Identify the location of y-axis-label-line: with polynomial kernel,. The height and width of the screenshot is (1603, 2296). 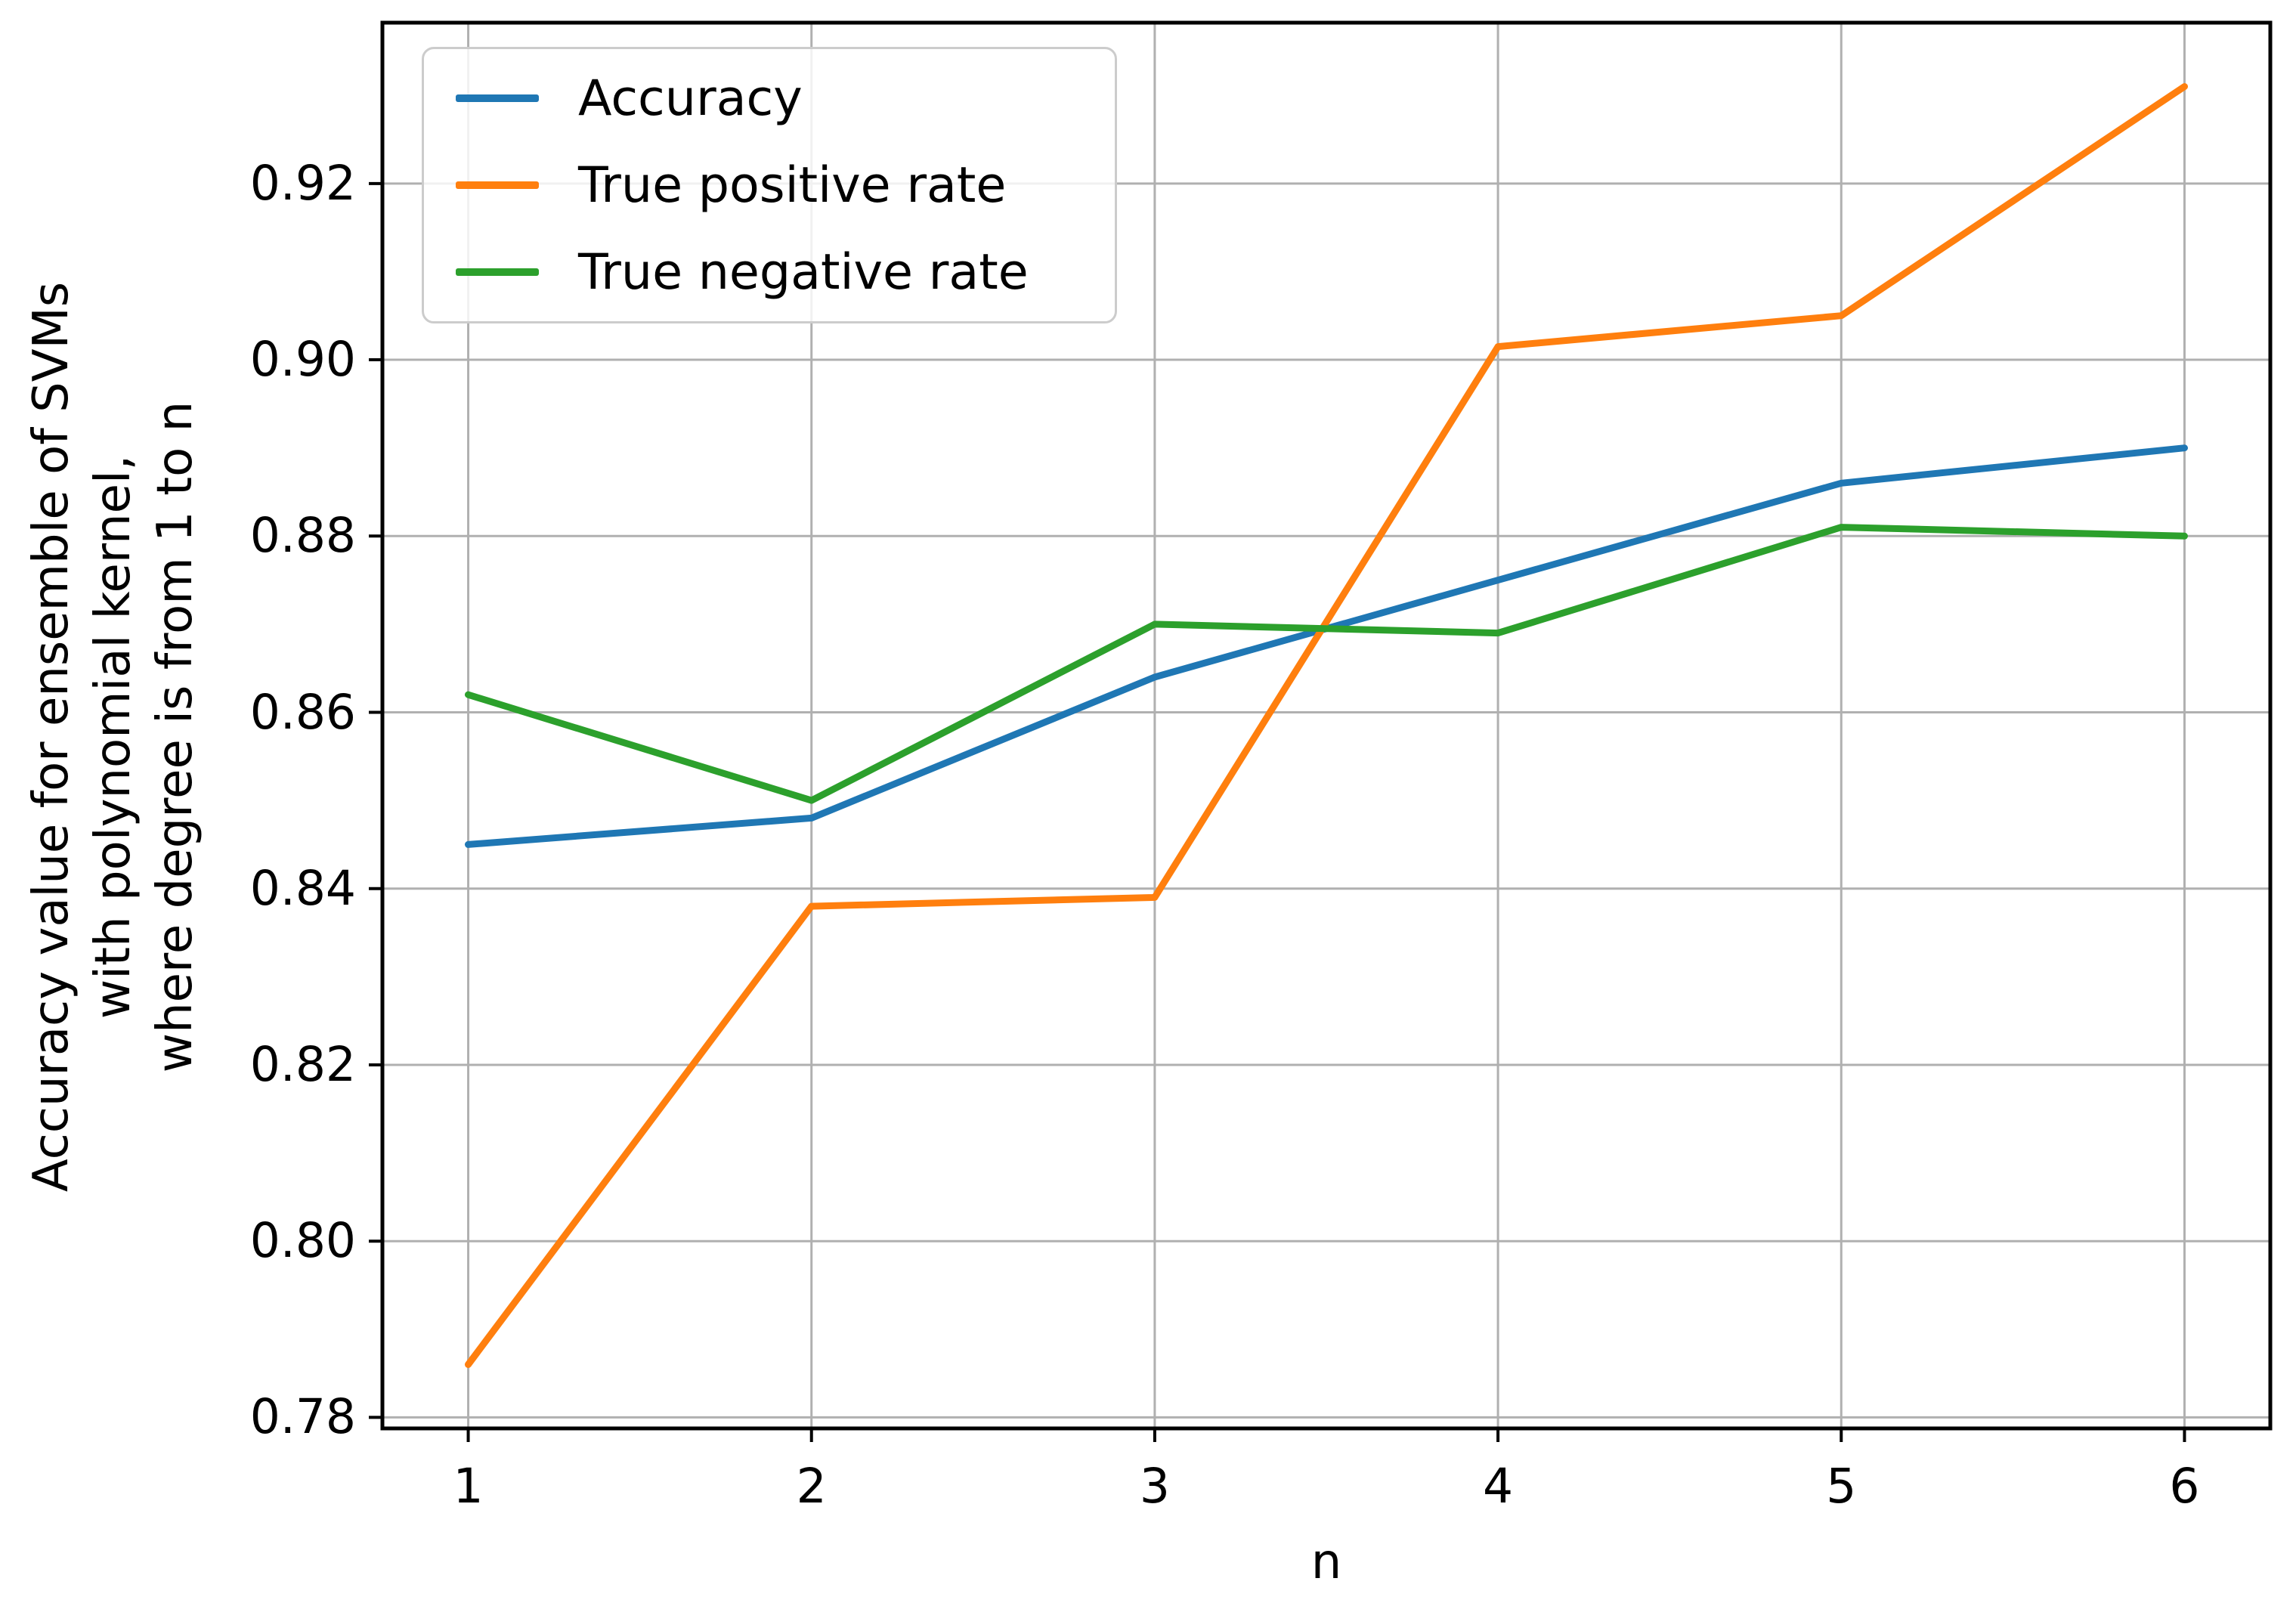
(113, 737).